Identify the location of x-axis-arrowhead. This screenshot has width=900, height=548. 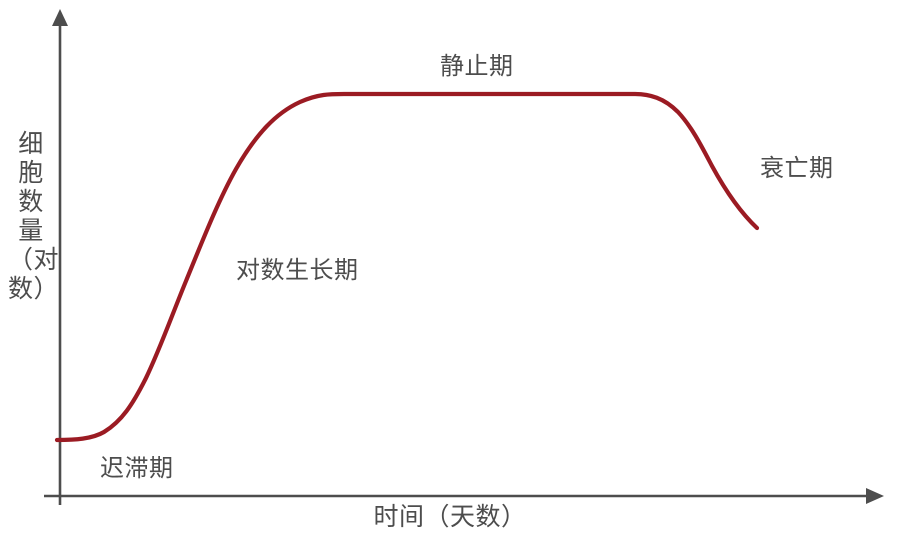
(875, 496).